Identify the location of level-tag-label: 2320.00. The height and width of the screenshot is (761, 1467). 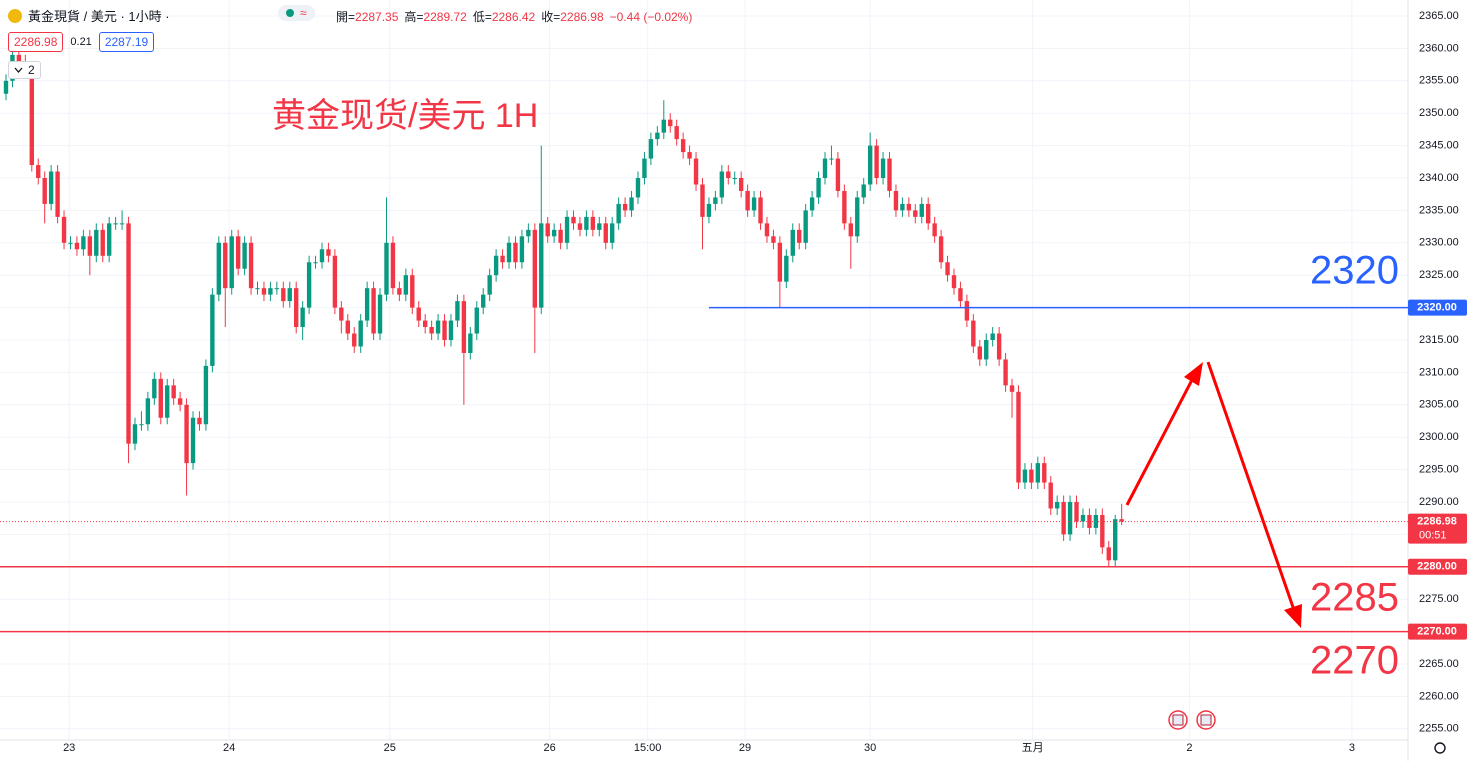
(1437, 308).